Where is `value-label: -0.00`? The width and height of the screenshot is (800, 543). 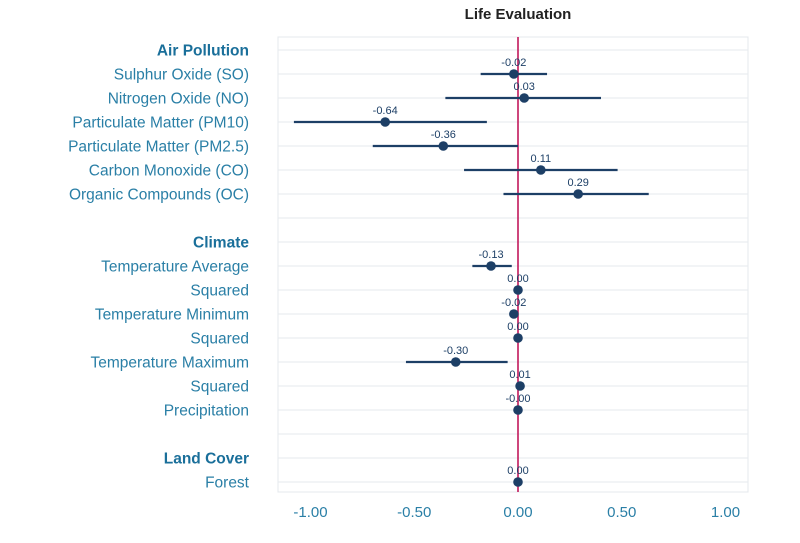
value-label: -0.00 is located at coordinates (517, 399).